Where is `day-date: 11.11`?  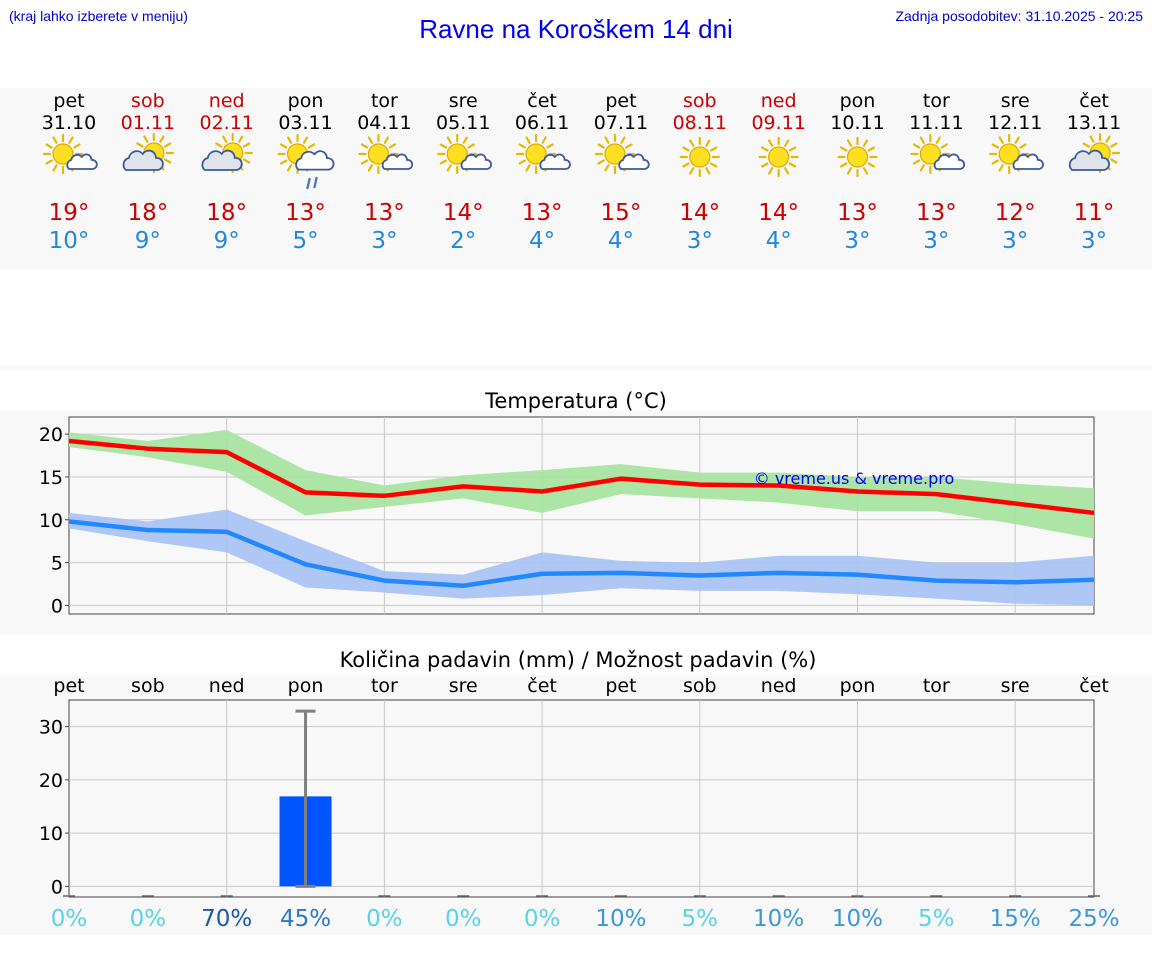
day-date: 11.11 is located at coordinates (936, 123).